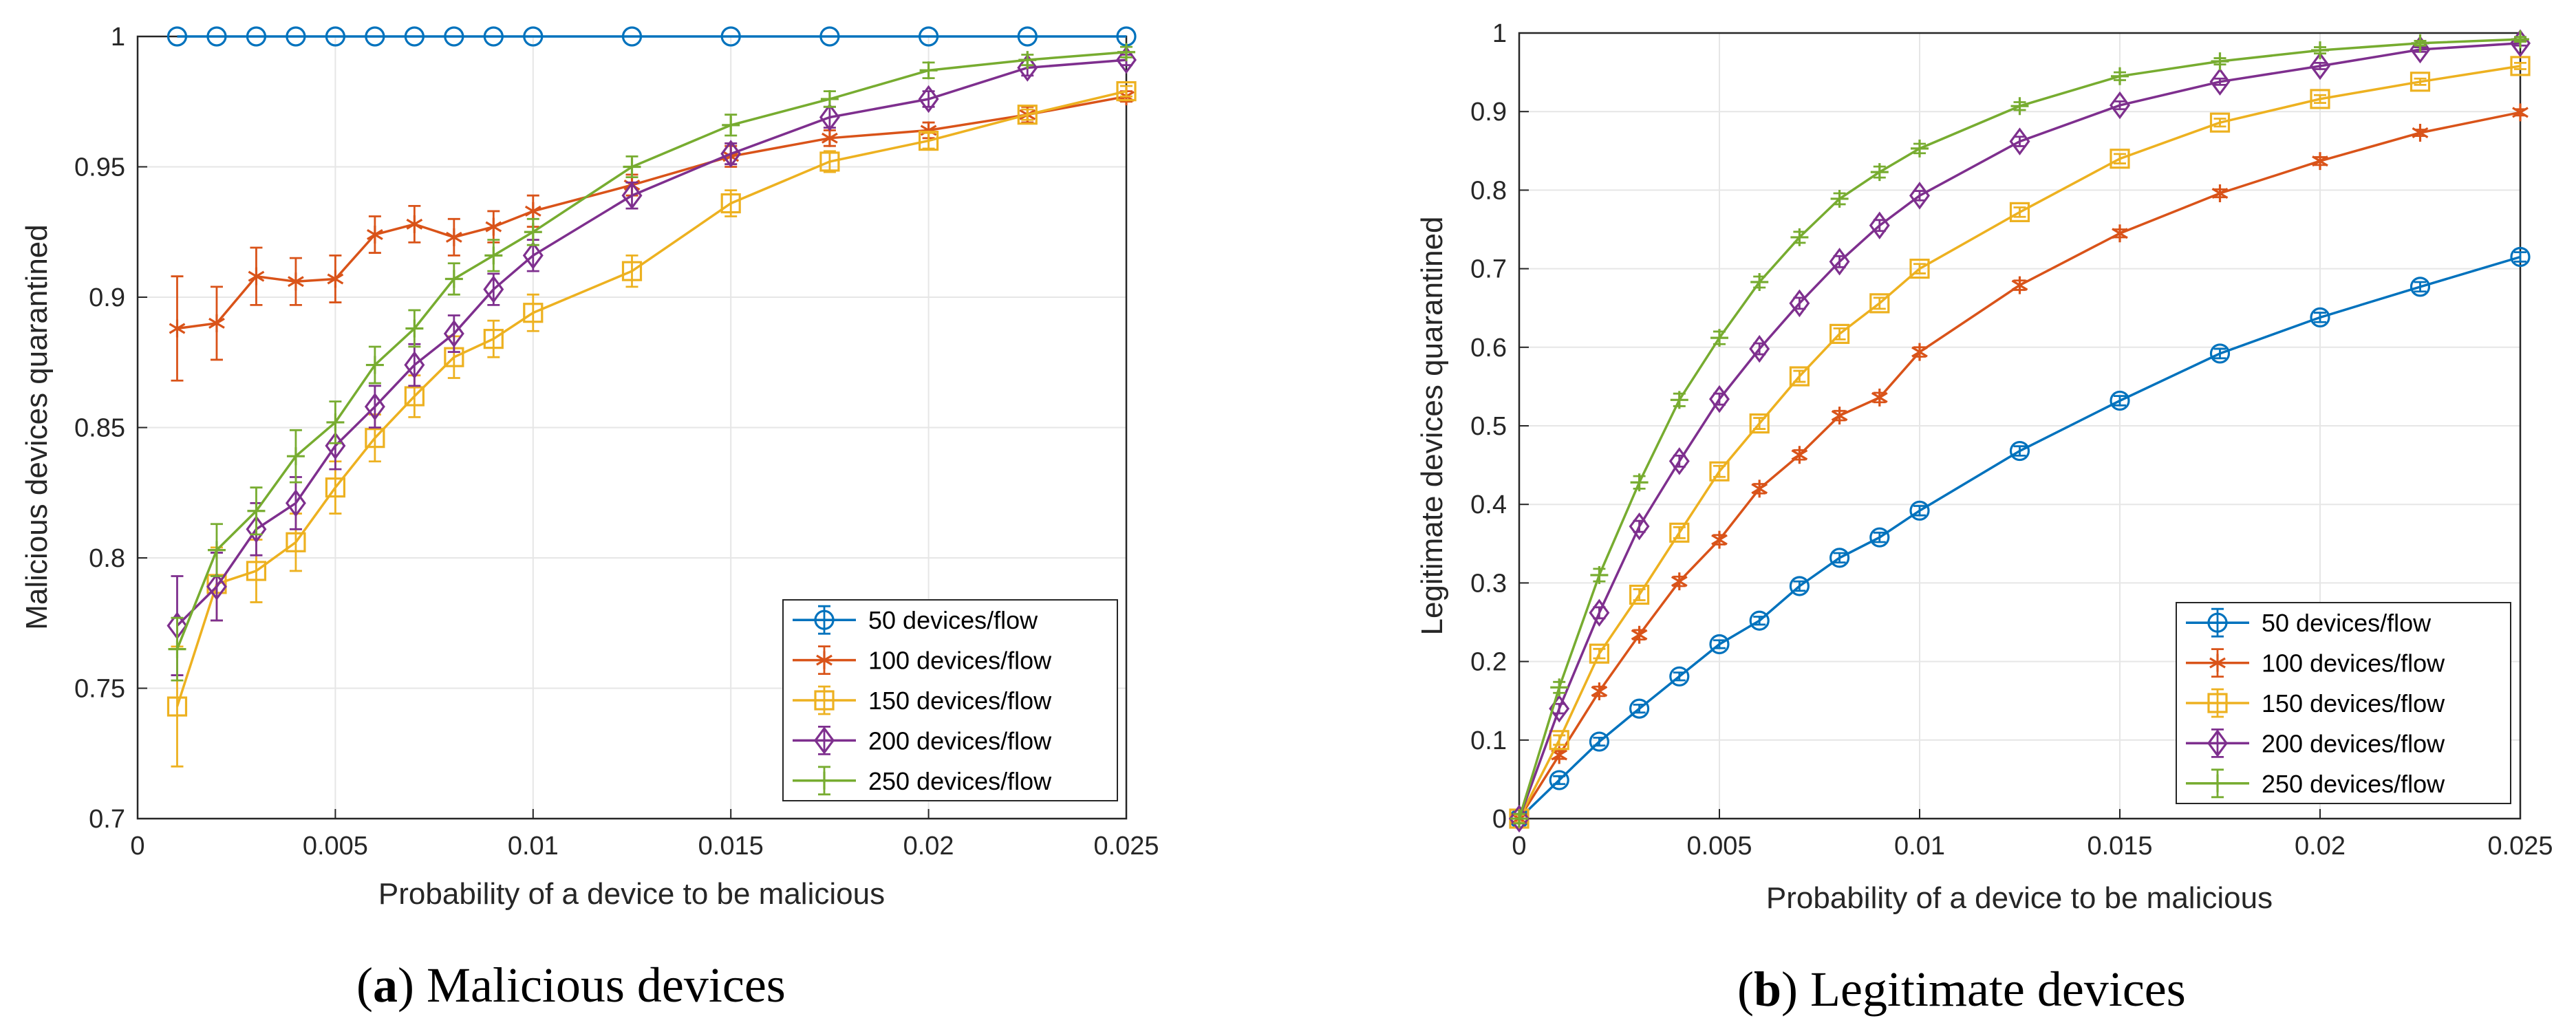 The height and width of the screenshot is (1036, 2576). Describe the element at coordinates (99, 168) in the screenshot. I see `panel-a-ytick-label: 0.95` at that location.